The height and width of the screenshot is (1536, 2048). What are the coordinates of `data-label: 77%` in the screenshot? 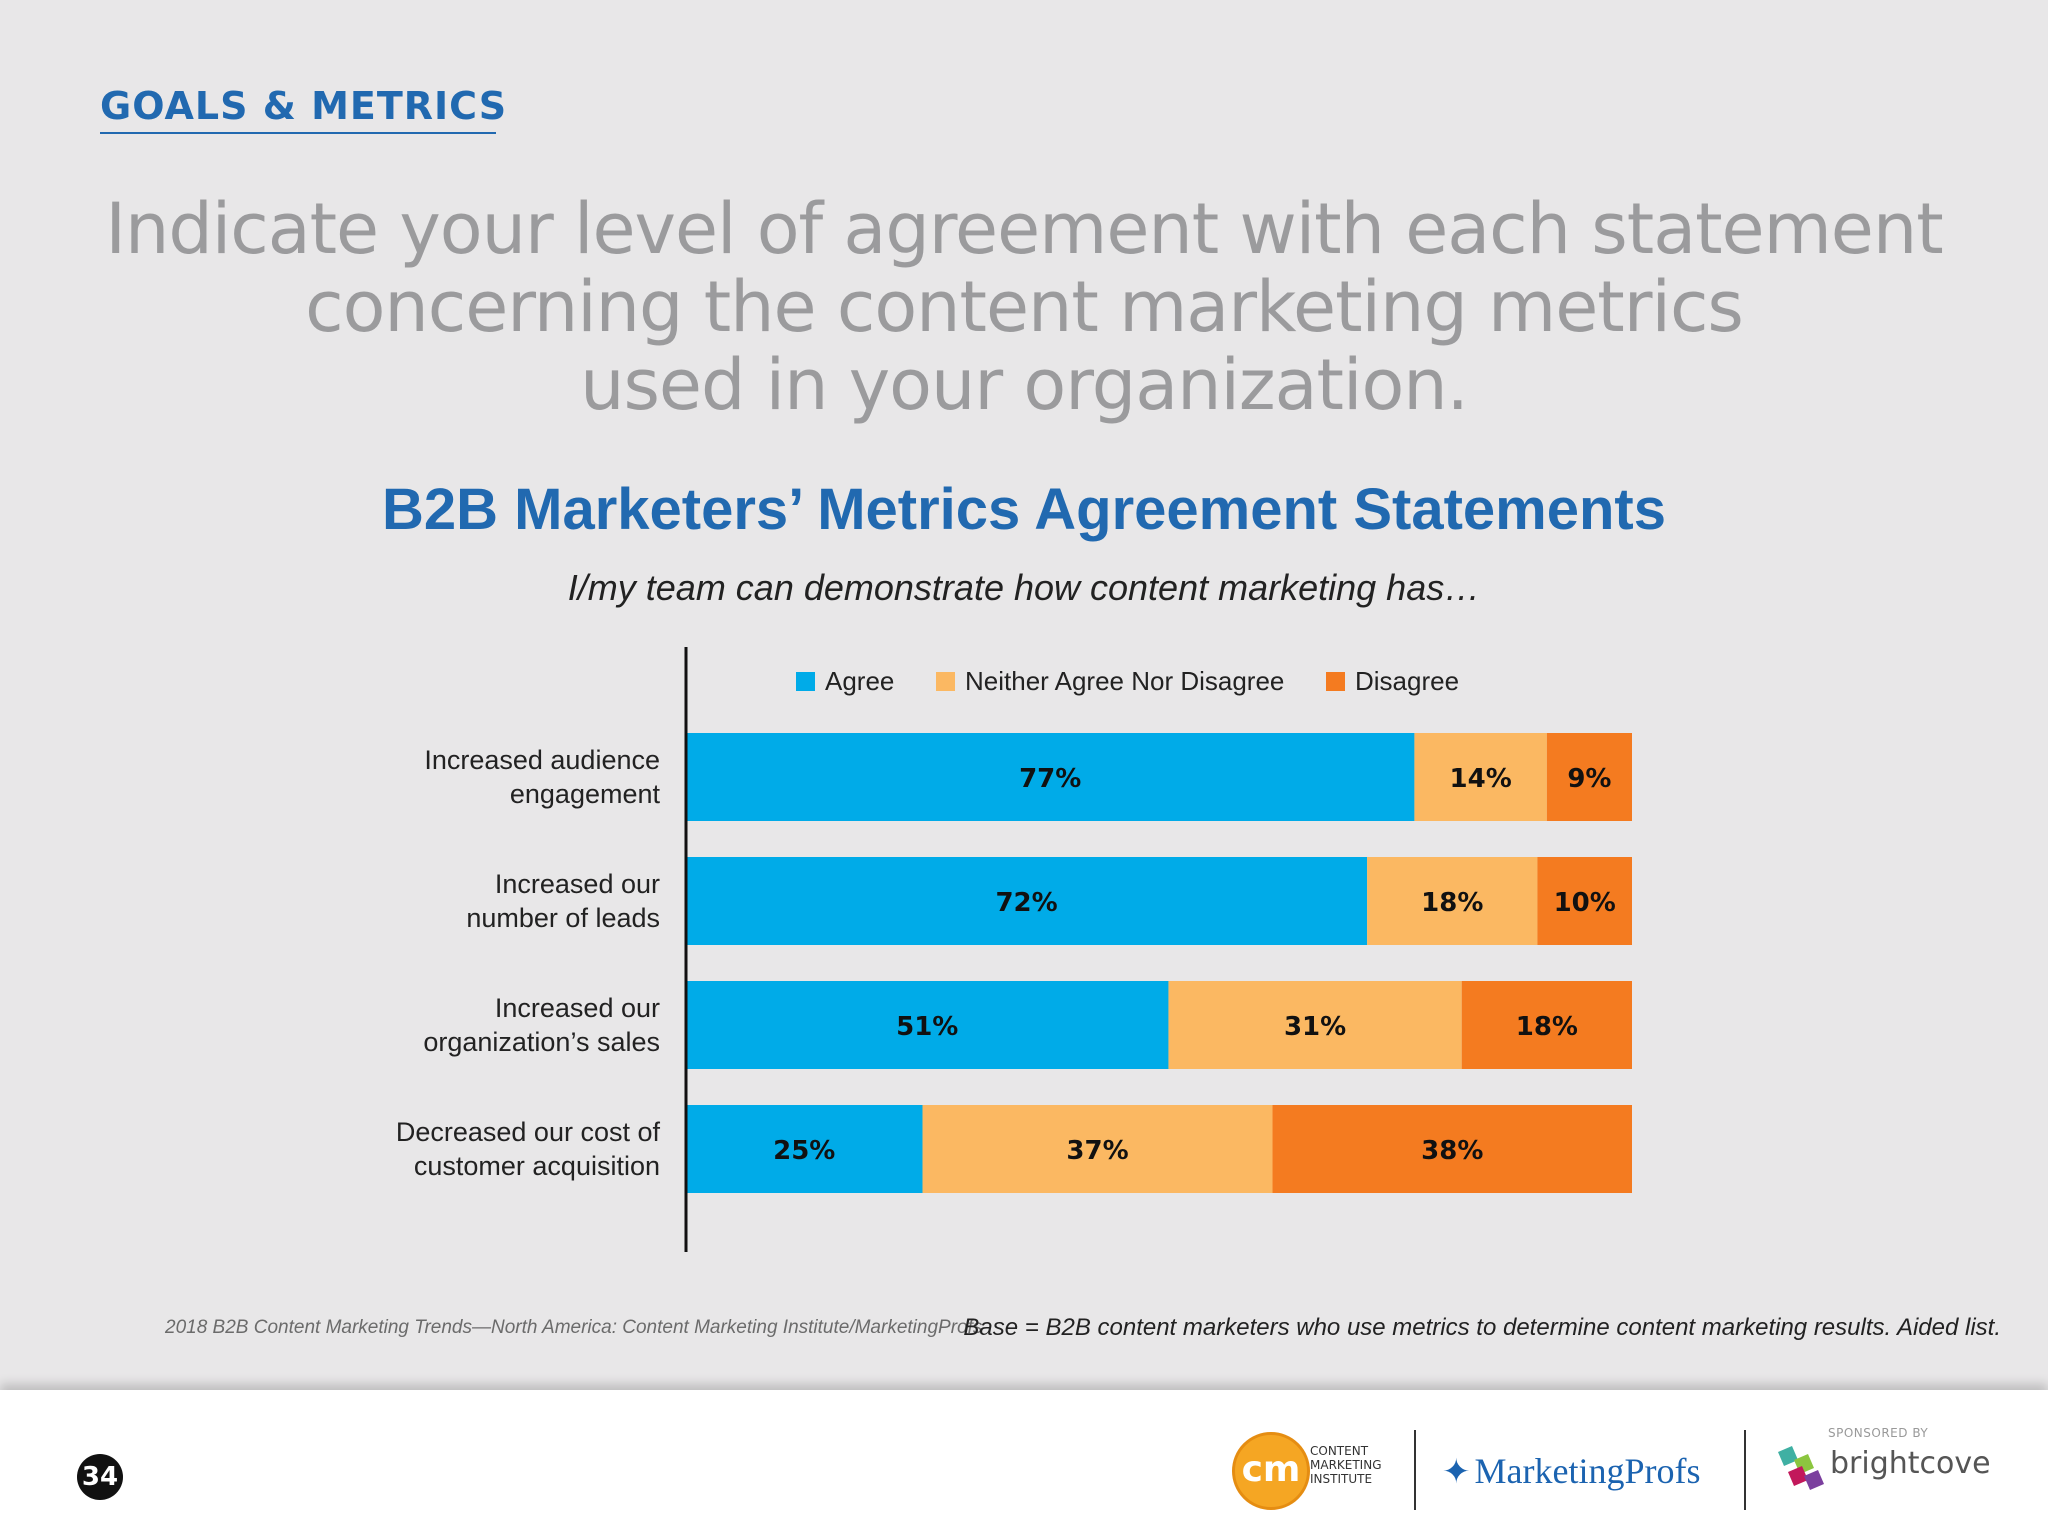 It's located at (1050, 779).